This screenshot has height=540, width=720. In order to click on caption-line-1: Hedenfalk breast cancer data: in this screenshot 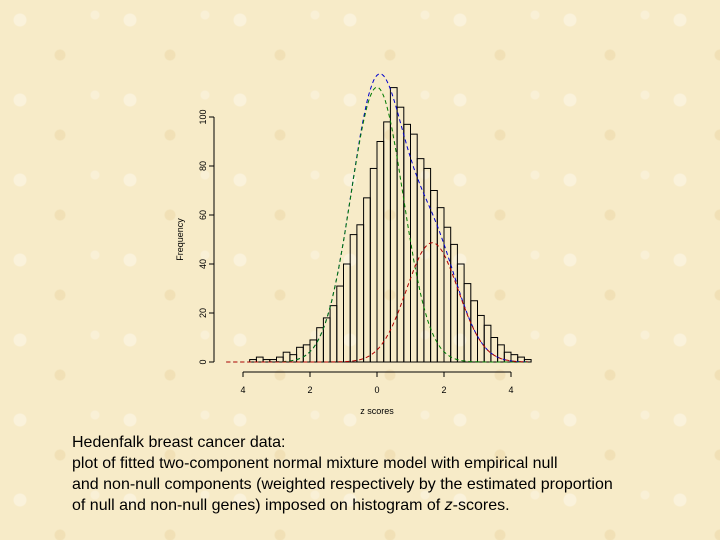, I will do `click(179, 442)`.